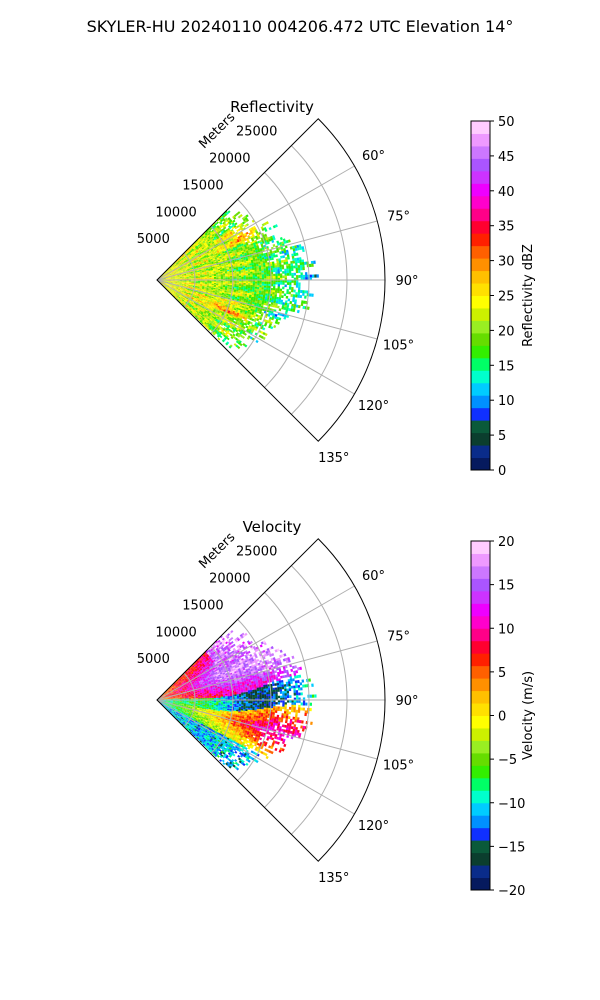 The height and width of the screenshot is (1000, 600). Describe the element at coordinates (502, 436) in the screenshot. I see `colorbar-tick-label: 5` at that location.